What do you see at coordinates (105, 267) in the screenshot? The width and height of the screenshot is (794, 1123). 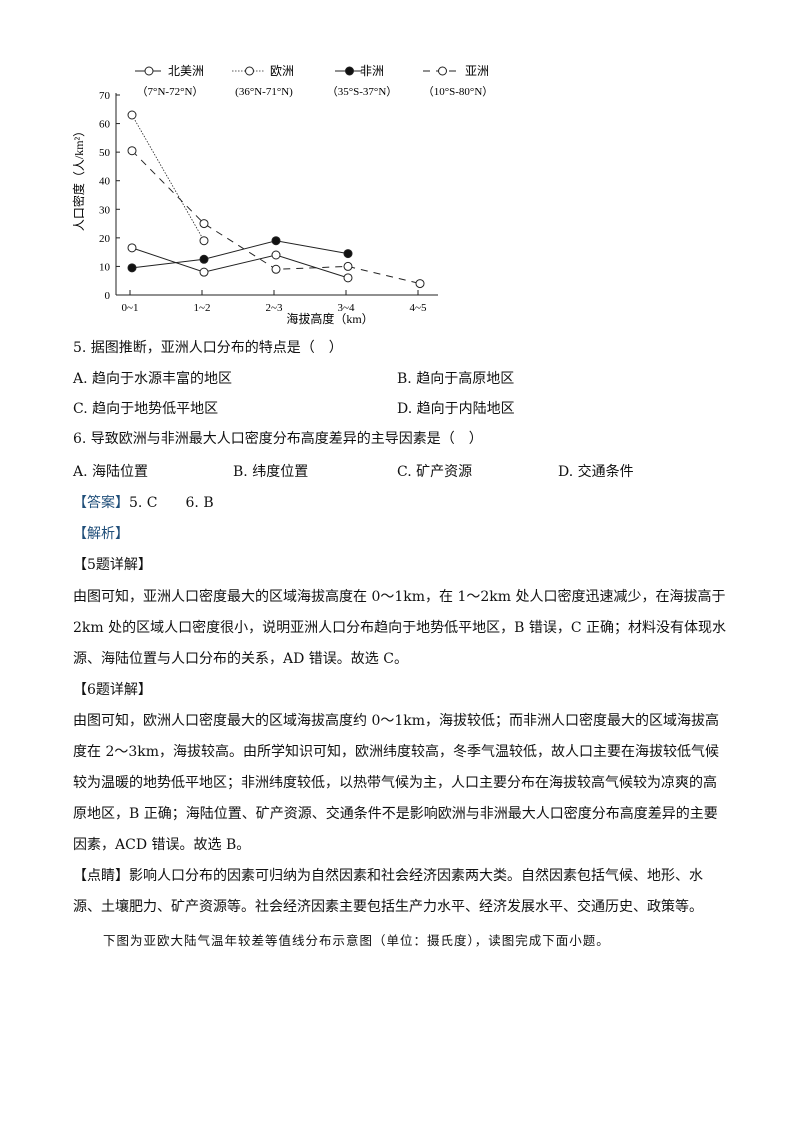 I see `y-tick-label: 10` at bounding box center [105, 267].